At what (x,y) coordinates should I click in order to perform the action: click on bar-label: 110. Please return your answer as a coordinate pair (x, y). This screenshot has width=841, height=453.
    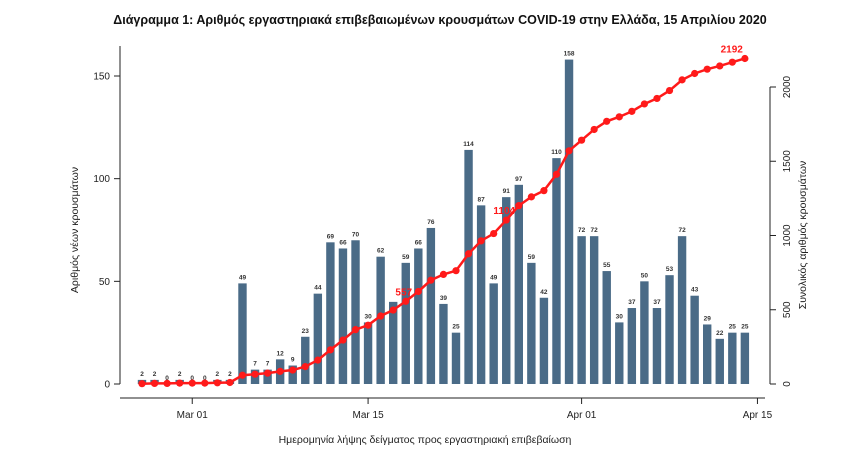
    Looking at the image, I should click on (556, 152).